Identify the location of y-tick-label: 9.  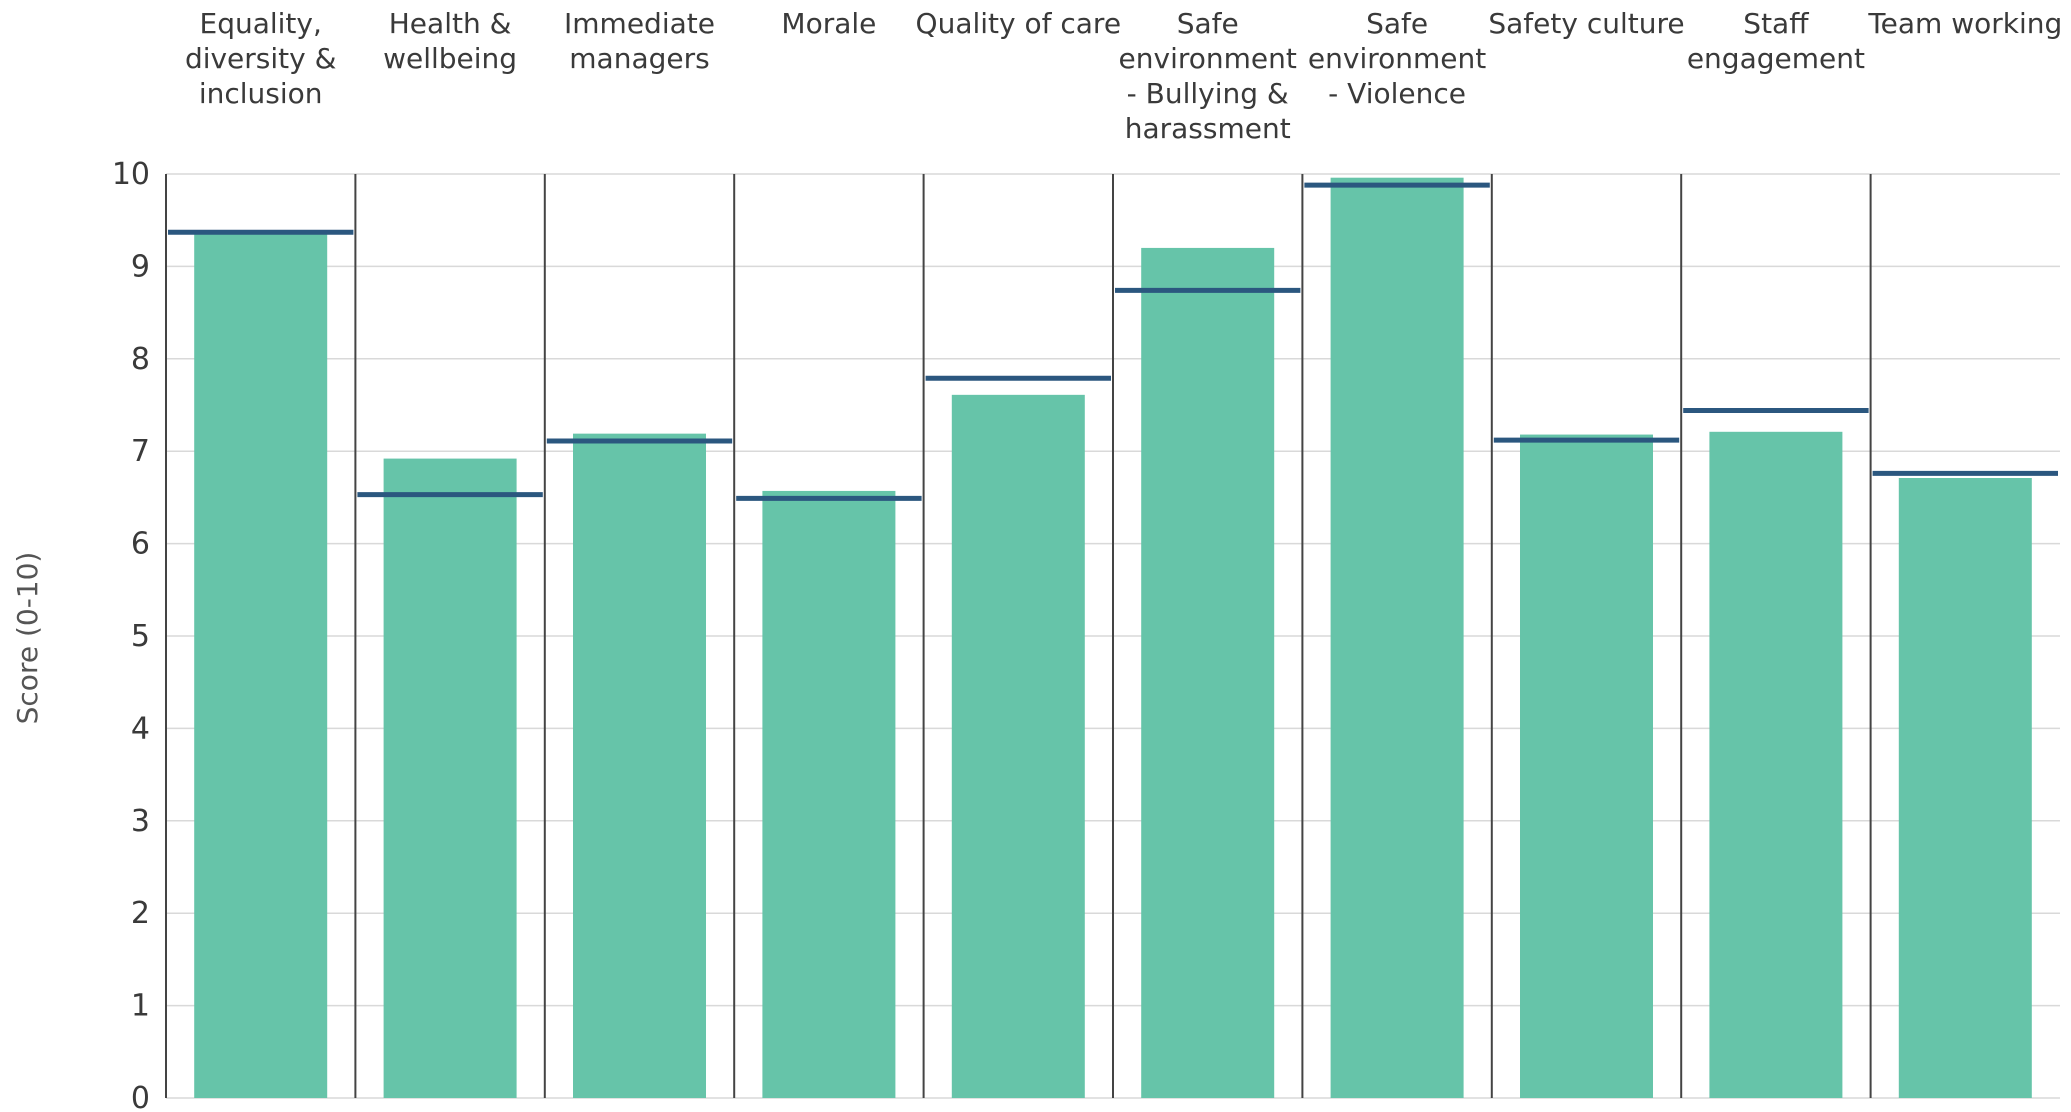
(140, 266).